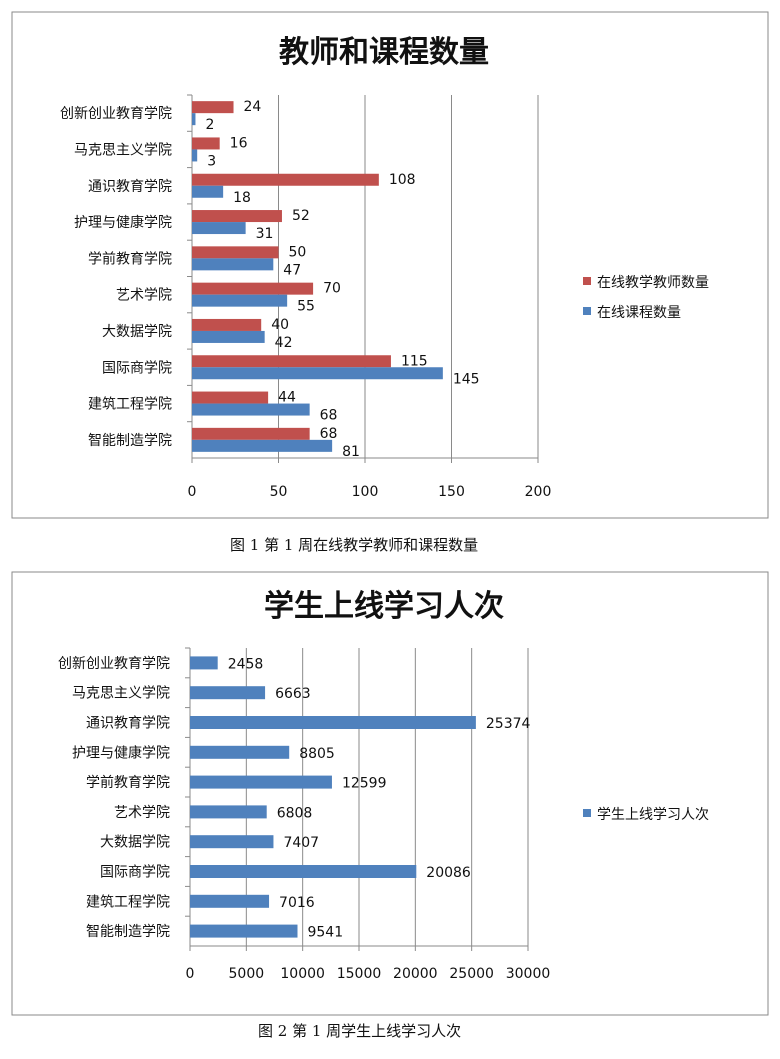 This screenshot has width=780, height=1059. I want to click on chart1-category-label: 马克思主义学院, so click(123, 150).